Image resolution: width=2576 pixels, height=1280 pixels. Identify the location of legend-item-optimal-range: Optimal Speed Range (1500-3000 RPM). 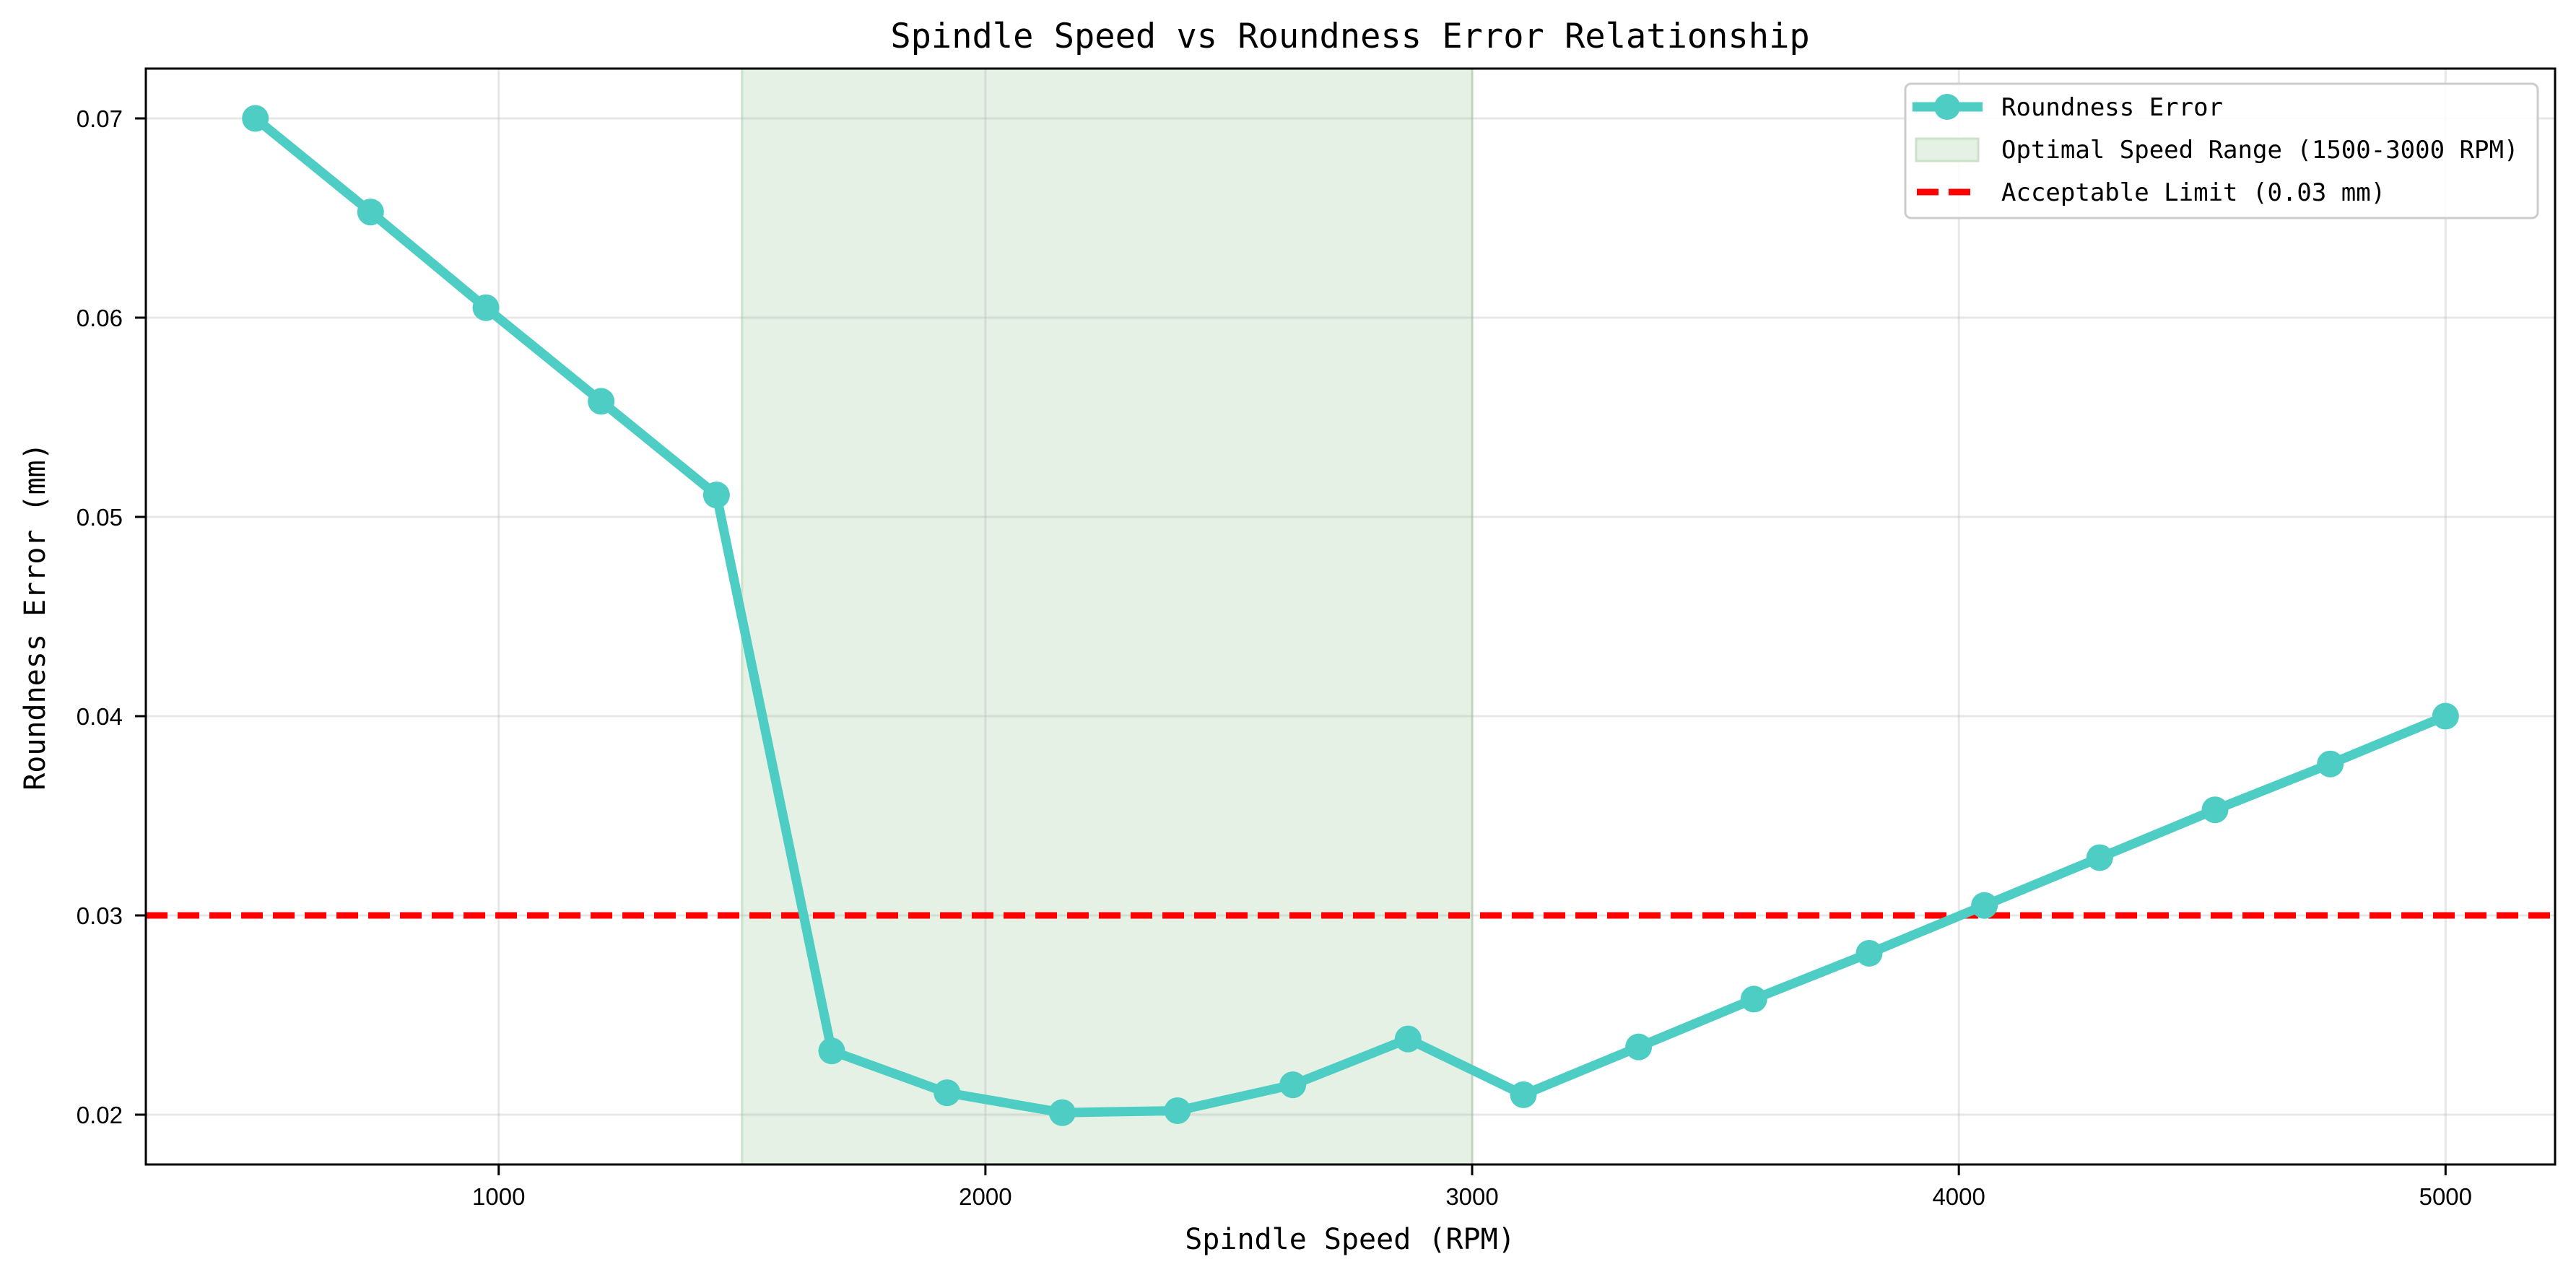
(2216, 150).